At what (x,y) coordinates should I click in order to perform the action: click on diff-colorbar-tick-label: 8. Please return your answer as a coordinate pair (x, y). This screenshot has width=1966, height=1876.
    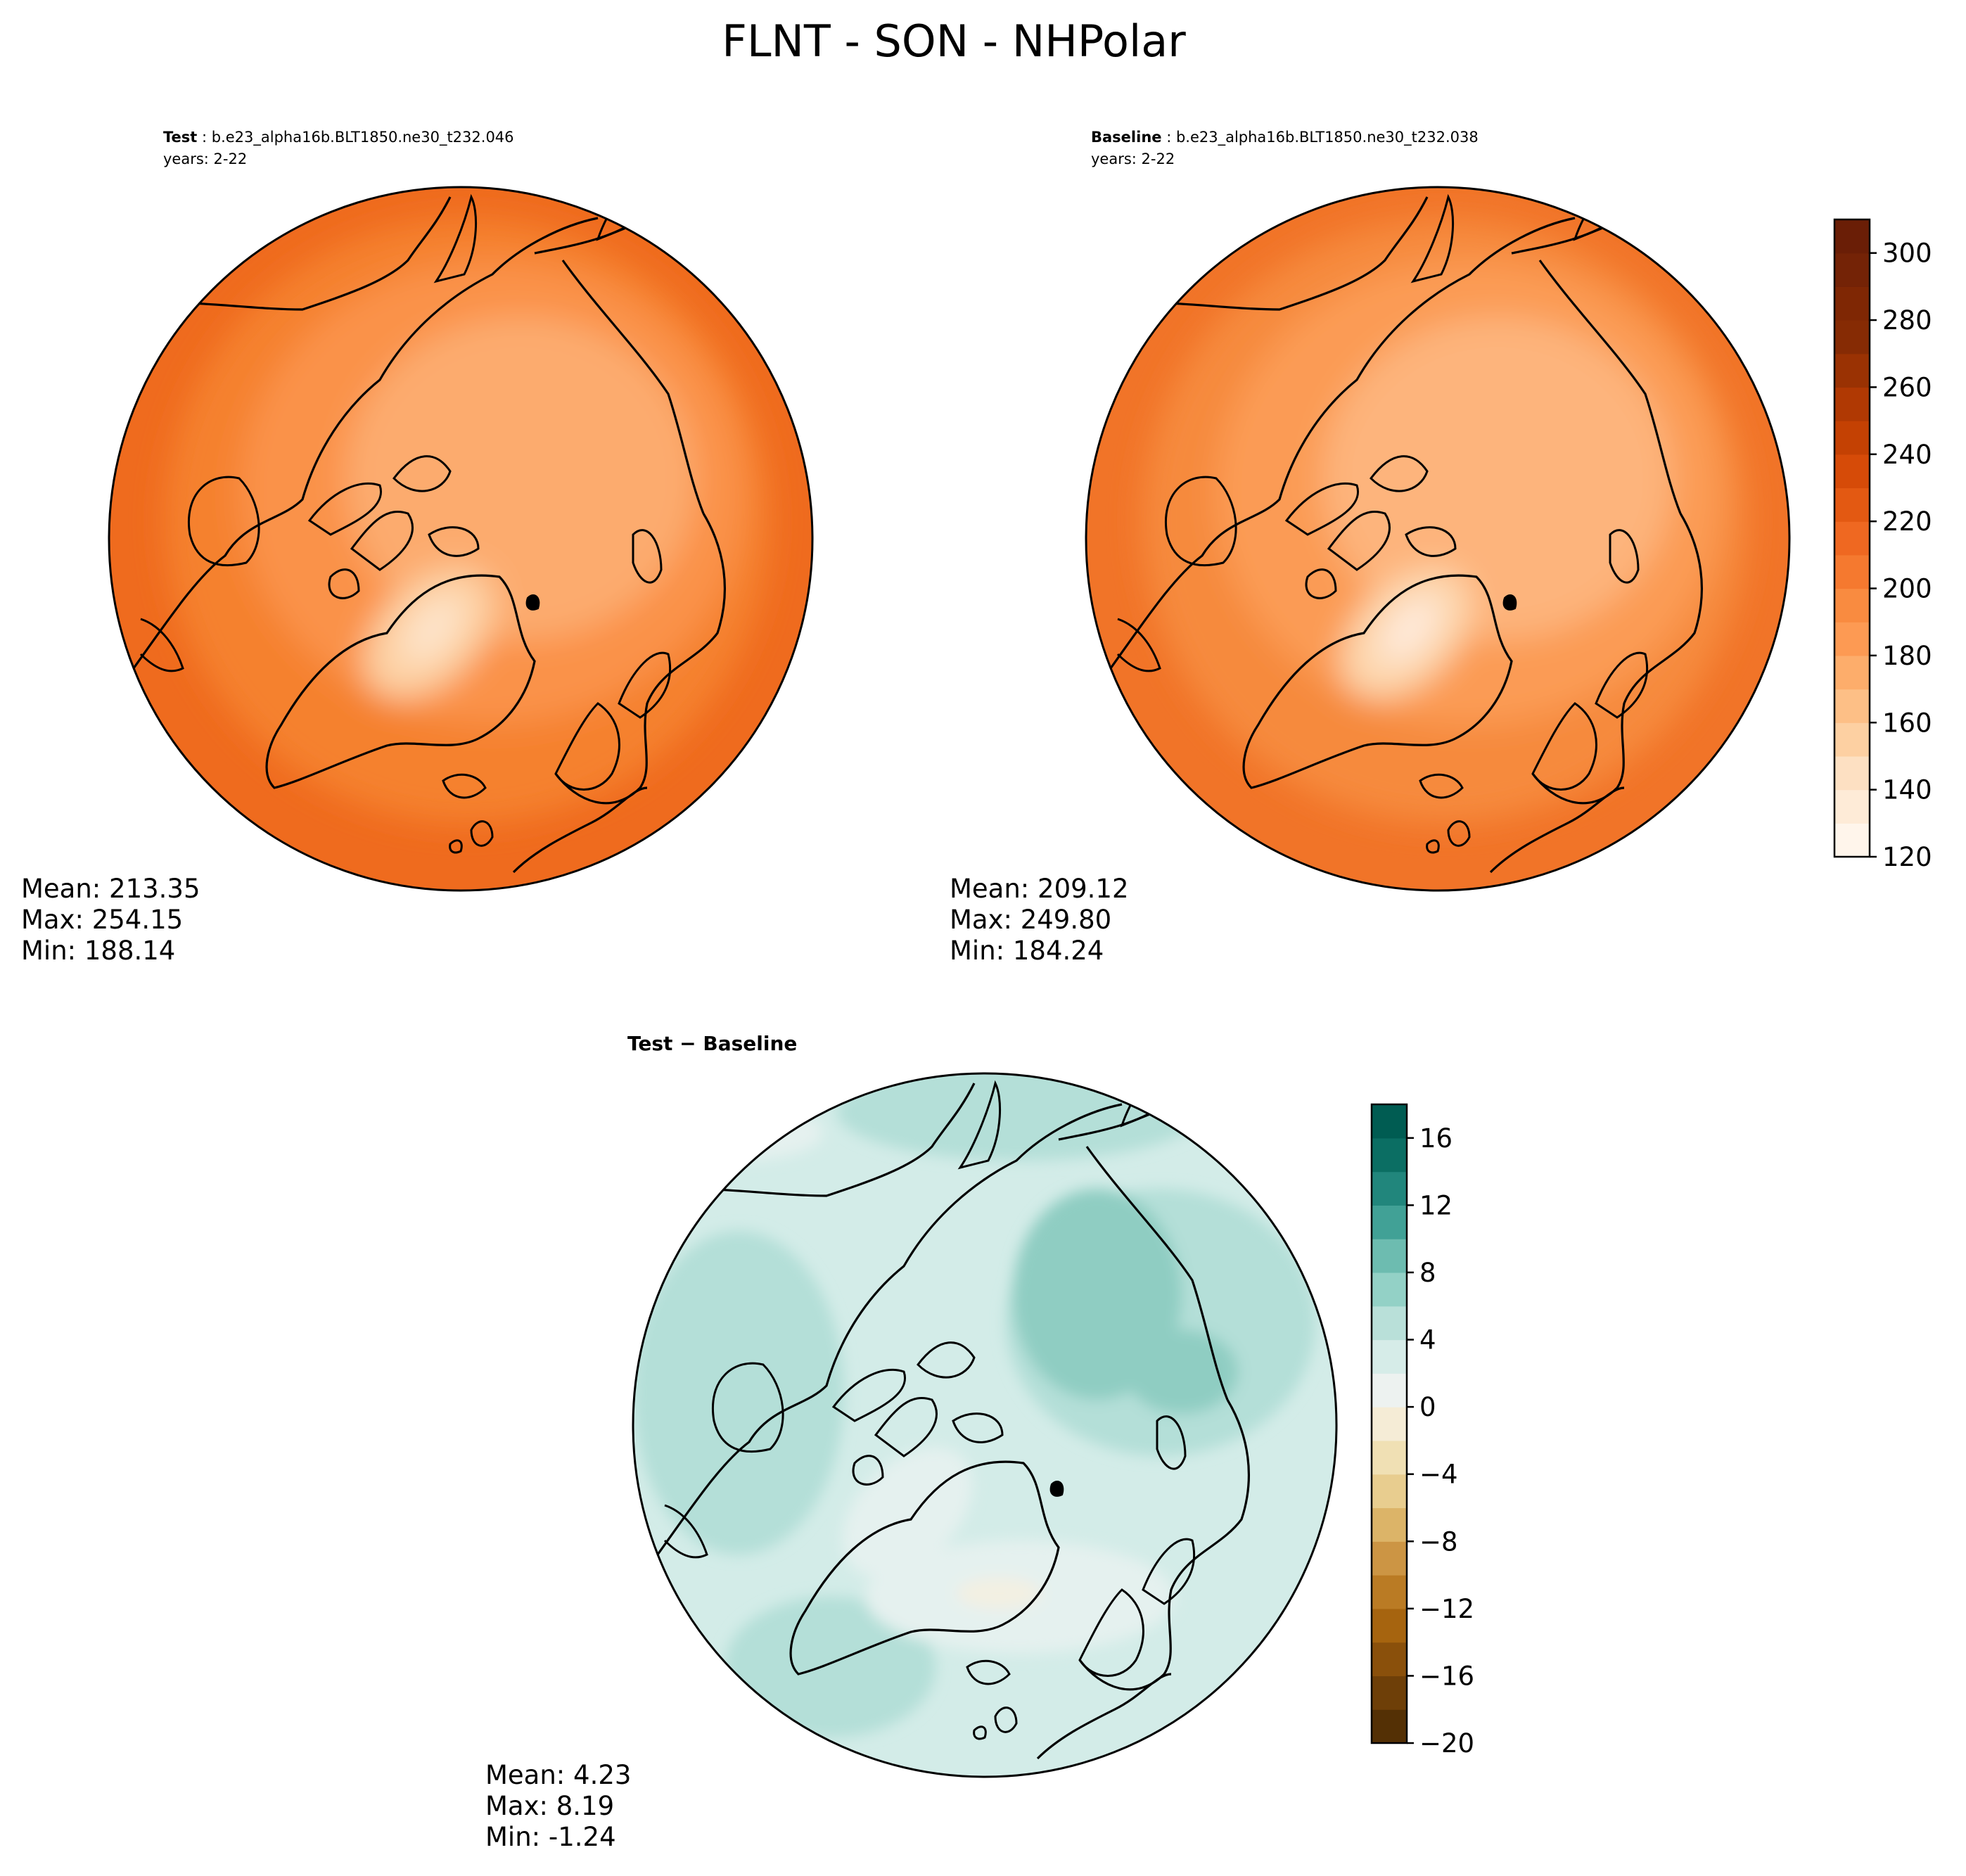
    Looking at the image, I should click on (1427, 1273).